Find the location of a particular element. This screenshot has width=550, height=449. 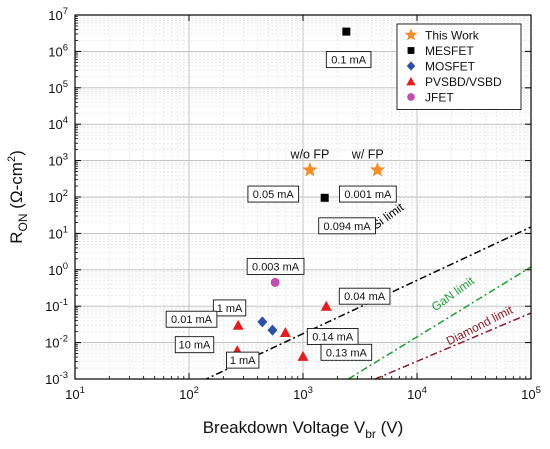

y-tick-label: 10³ is located at coordinates (58, 160).